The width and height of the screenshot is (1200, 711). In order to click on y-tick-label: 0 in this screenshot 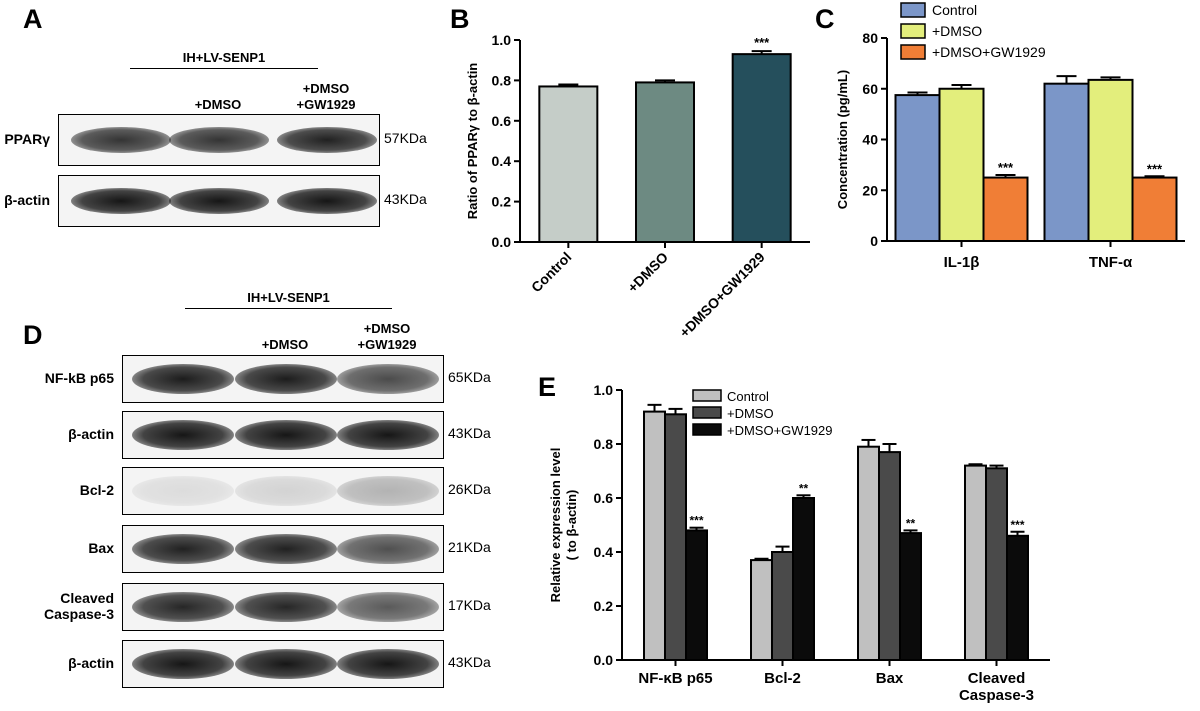, I will do `click(874, 241)`.